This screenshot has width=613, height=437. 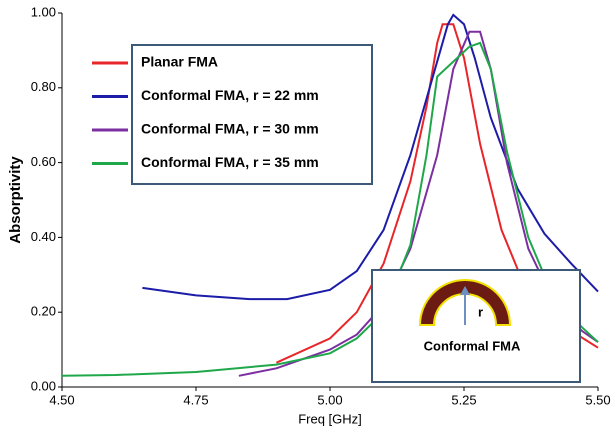 What do you see at coordinates (61, 399) in the screenshot?
I see `x-tick-label: 4.50` at bounding box center [61, 399].